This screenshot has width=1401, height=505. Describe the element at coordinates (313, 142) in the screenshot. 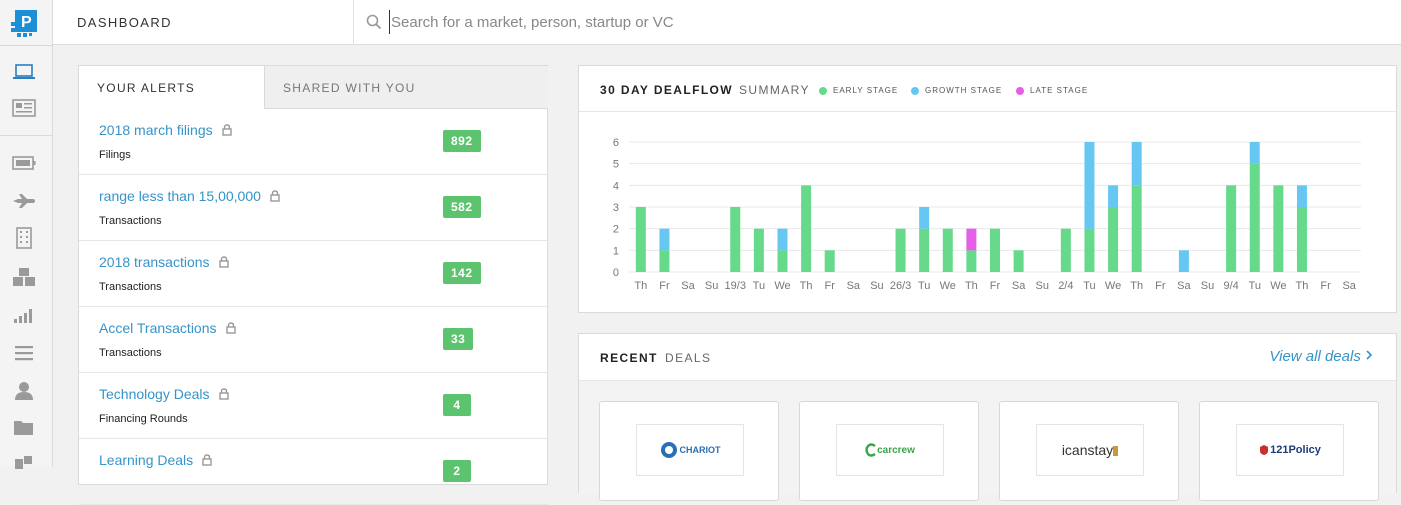

I see `alert-row: 2018 march filings Filings 892` at that location.